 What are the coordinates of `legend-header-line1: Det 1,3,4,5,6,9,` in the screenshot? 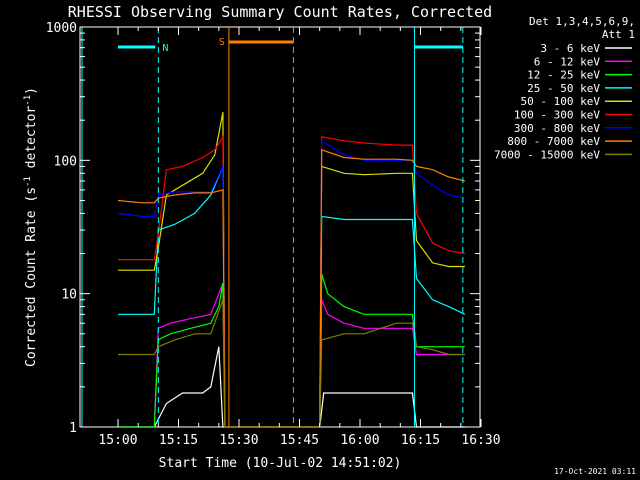 It's located at (582, 21).